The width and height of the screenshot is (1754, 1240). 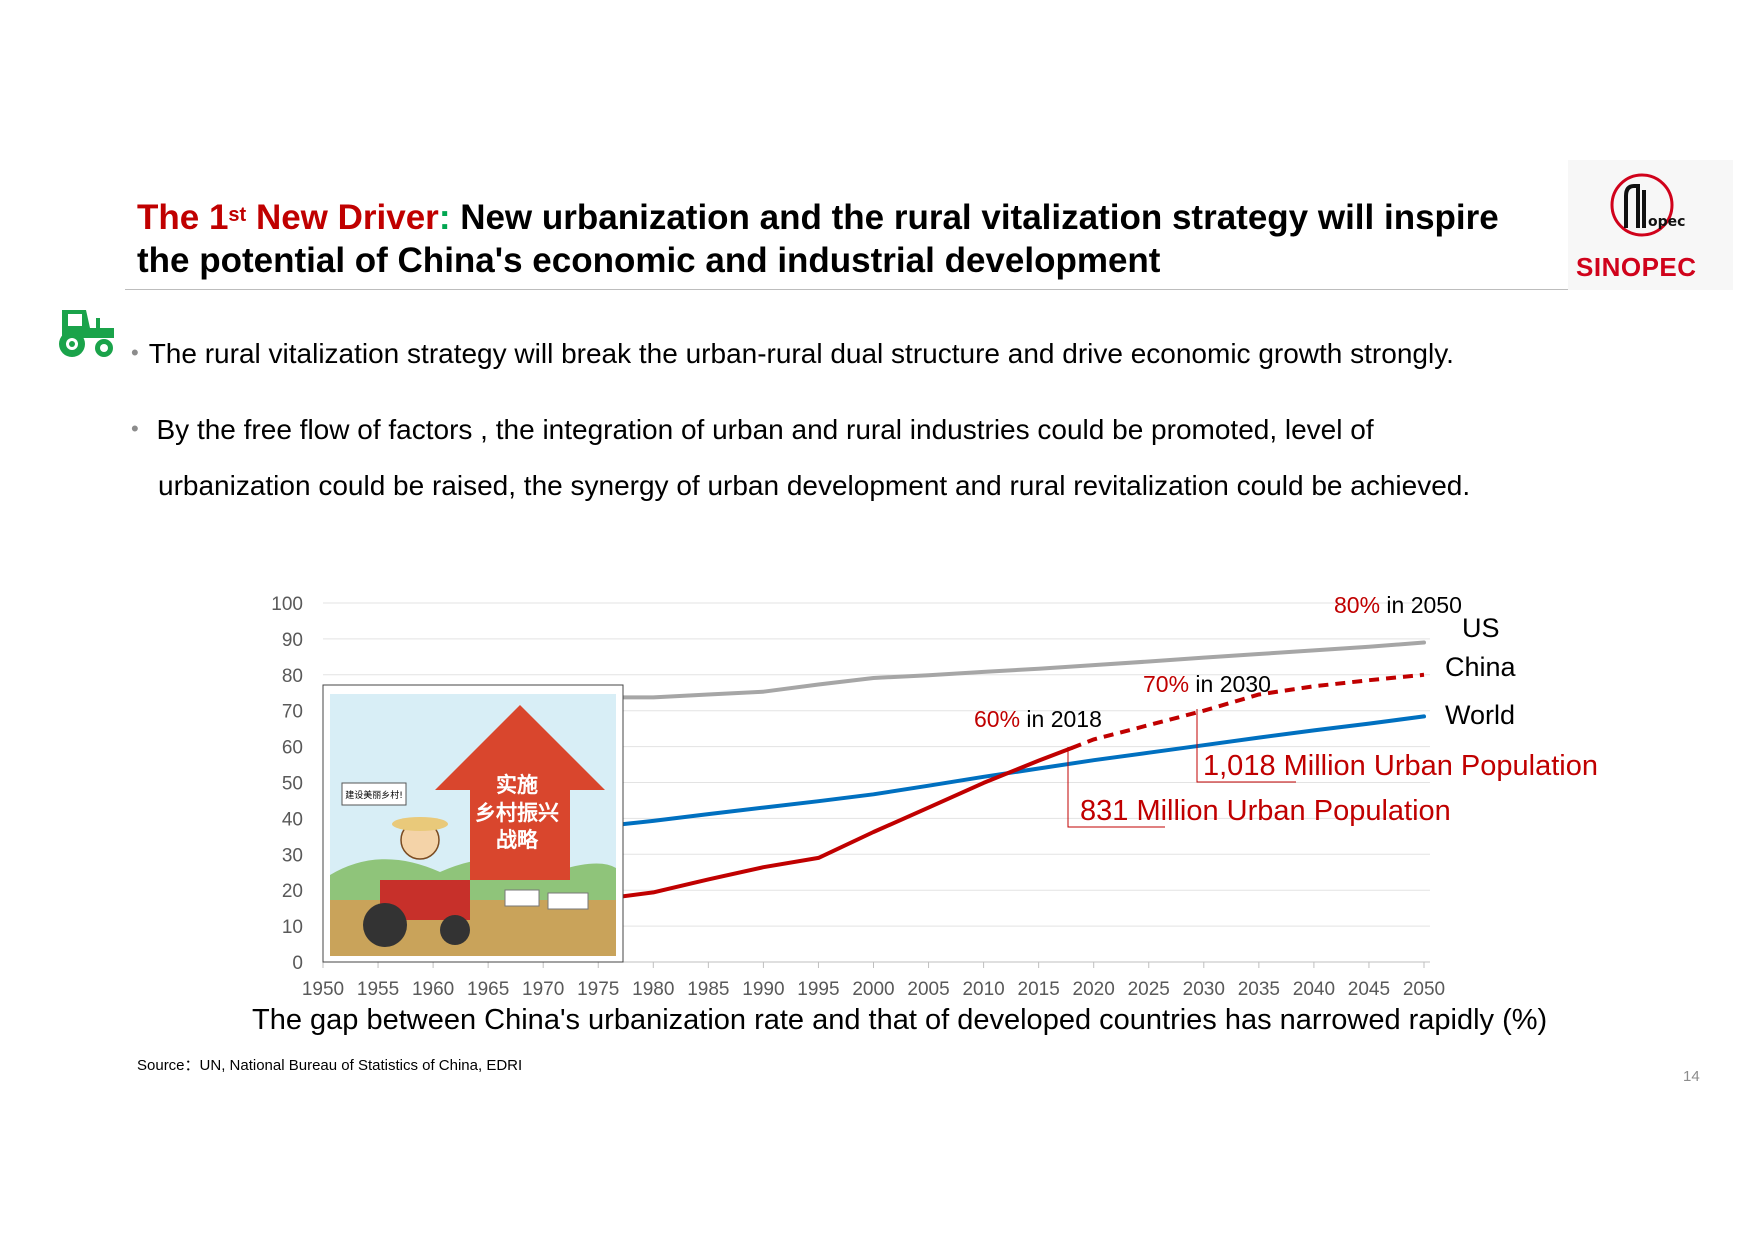 I want to click on x-tick-label: 1985, so click(x=708, y=989).